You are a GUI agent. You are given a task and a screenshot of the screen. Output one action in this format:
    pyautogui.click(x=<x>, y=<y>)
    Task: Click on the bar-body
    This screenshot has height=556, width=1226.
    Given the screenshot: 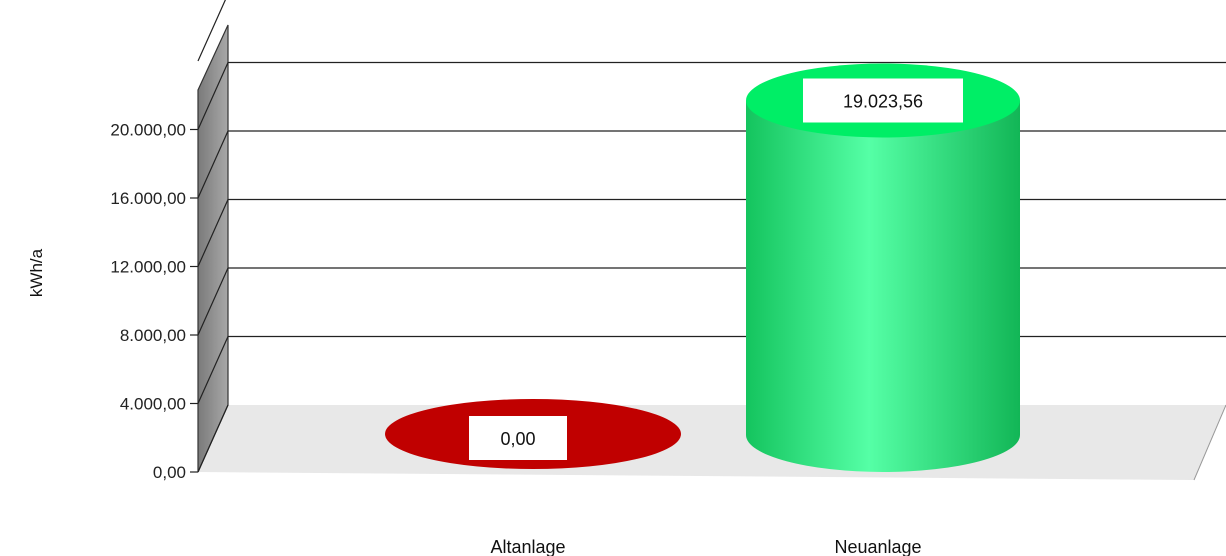 What is the action you would take?
    pyautogui.click(x=883, y=286)
    